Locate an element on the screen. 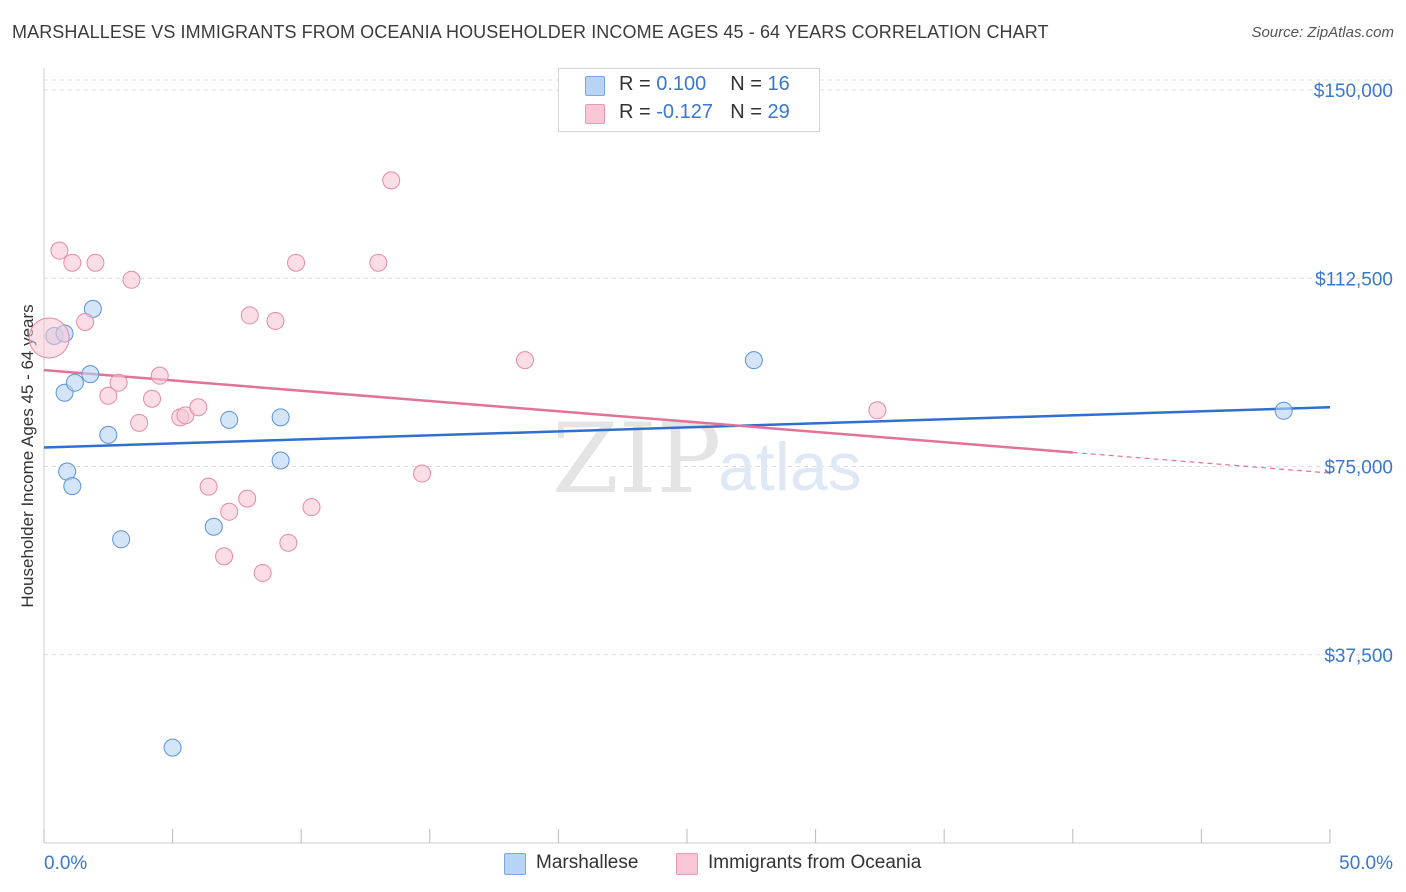 The height and width of the screenshot is (892, 1406). y-tick-label: $75,000 is located at coordinates (1358, 468).